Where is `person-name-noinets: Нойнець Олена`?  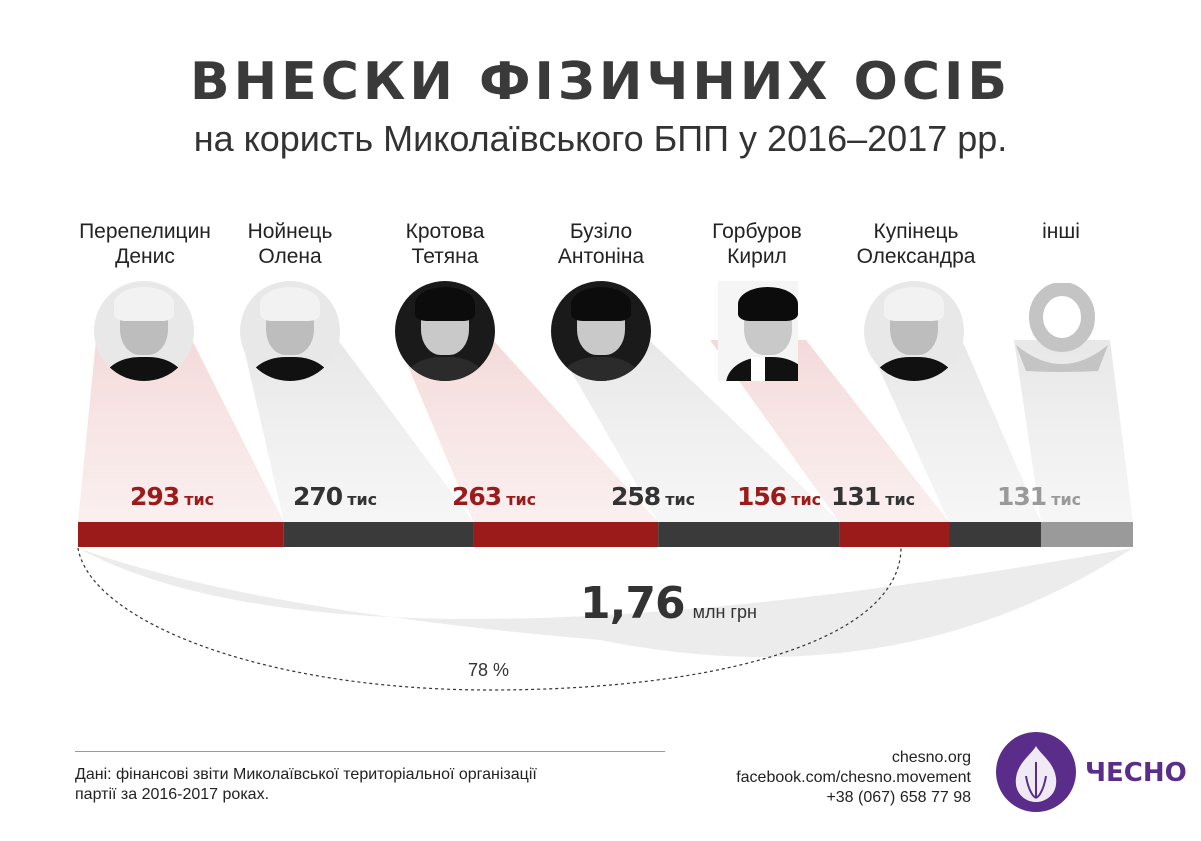 person-name-noinets: Нойнець Олена is located at coordinates (290, 244).